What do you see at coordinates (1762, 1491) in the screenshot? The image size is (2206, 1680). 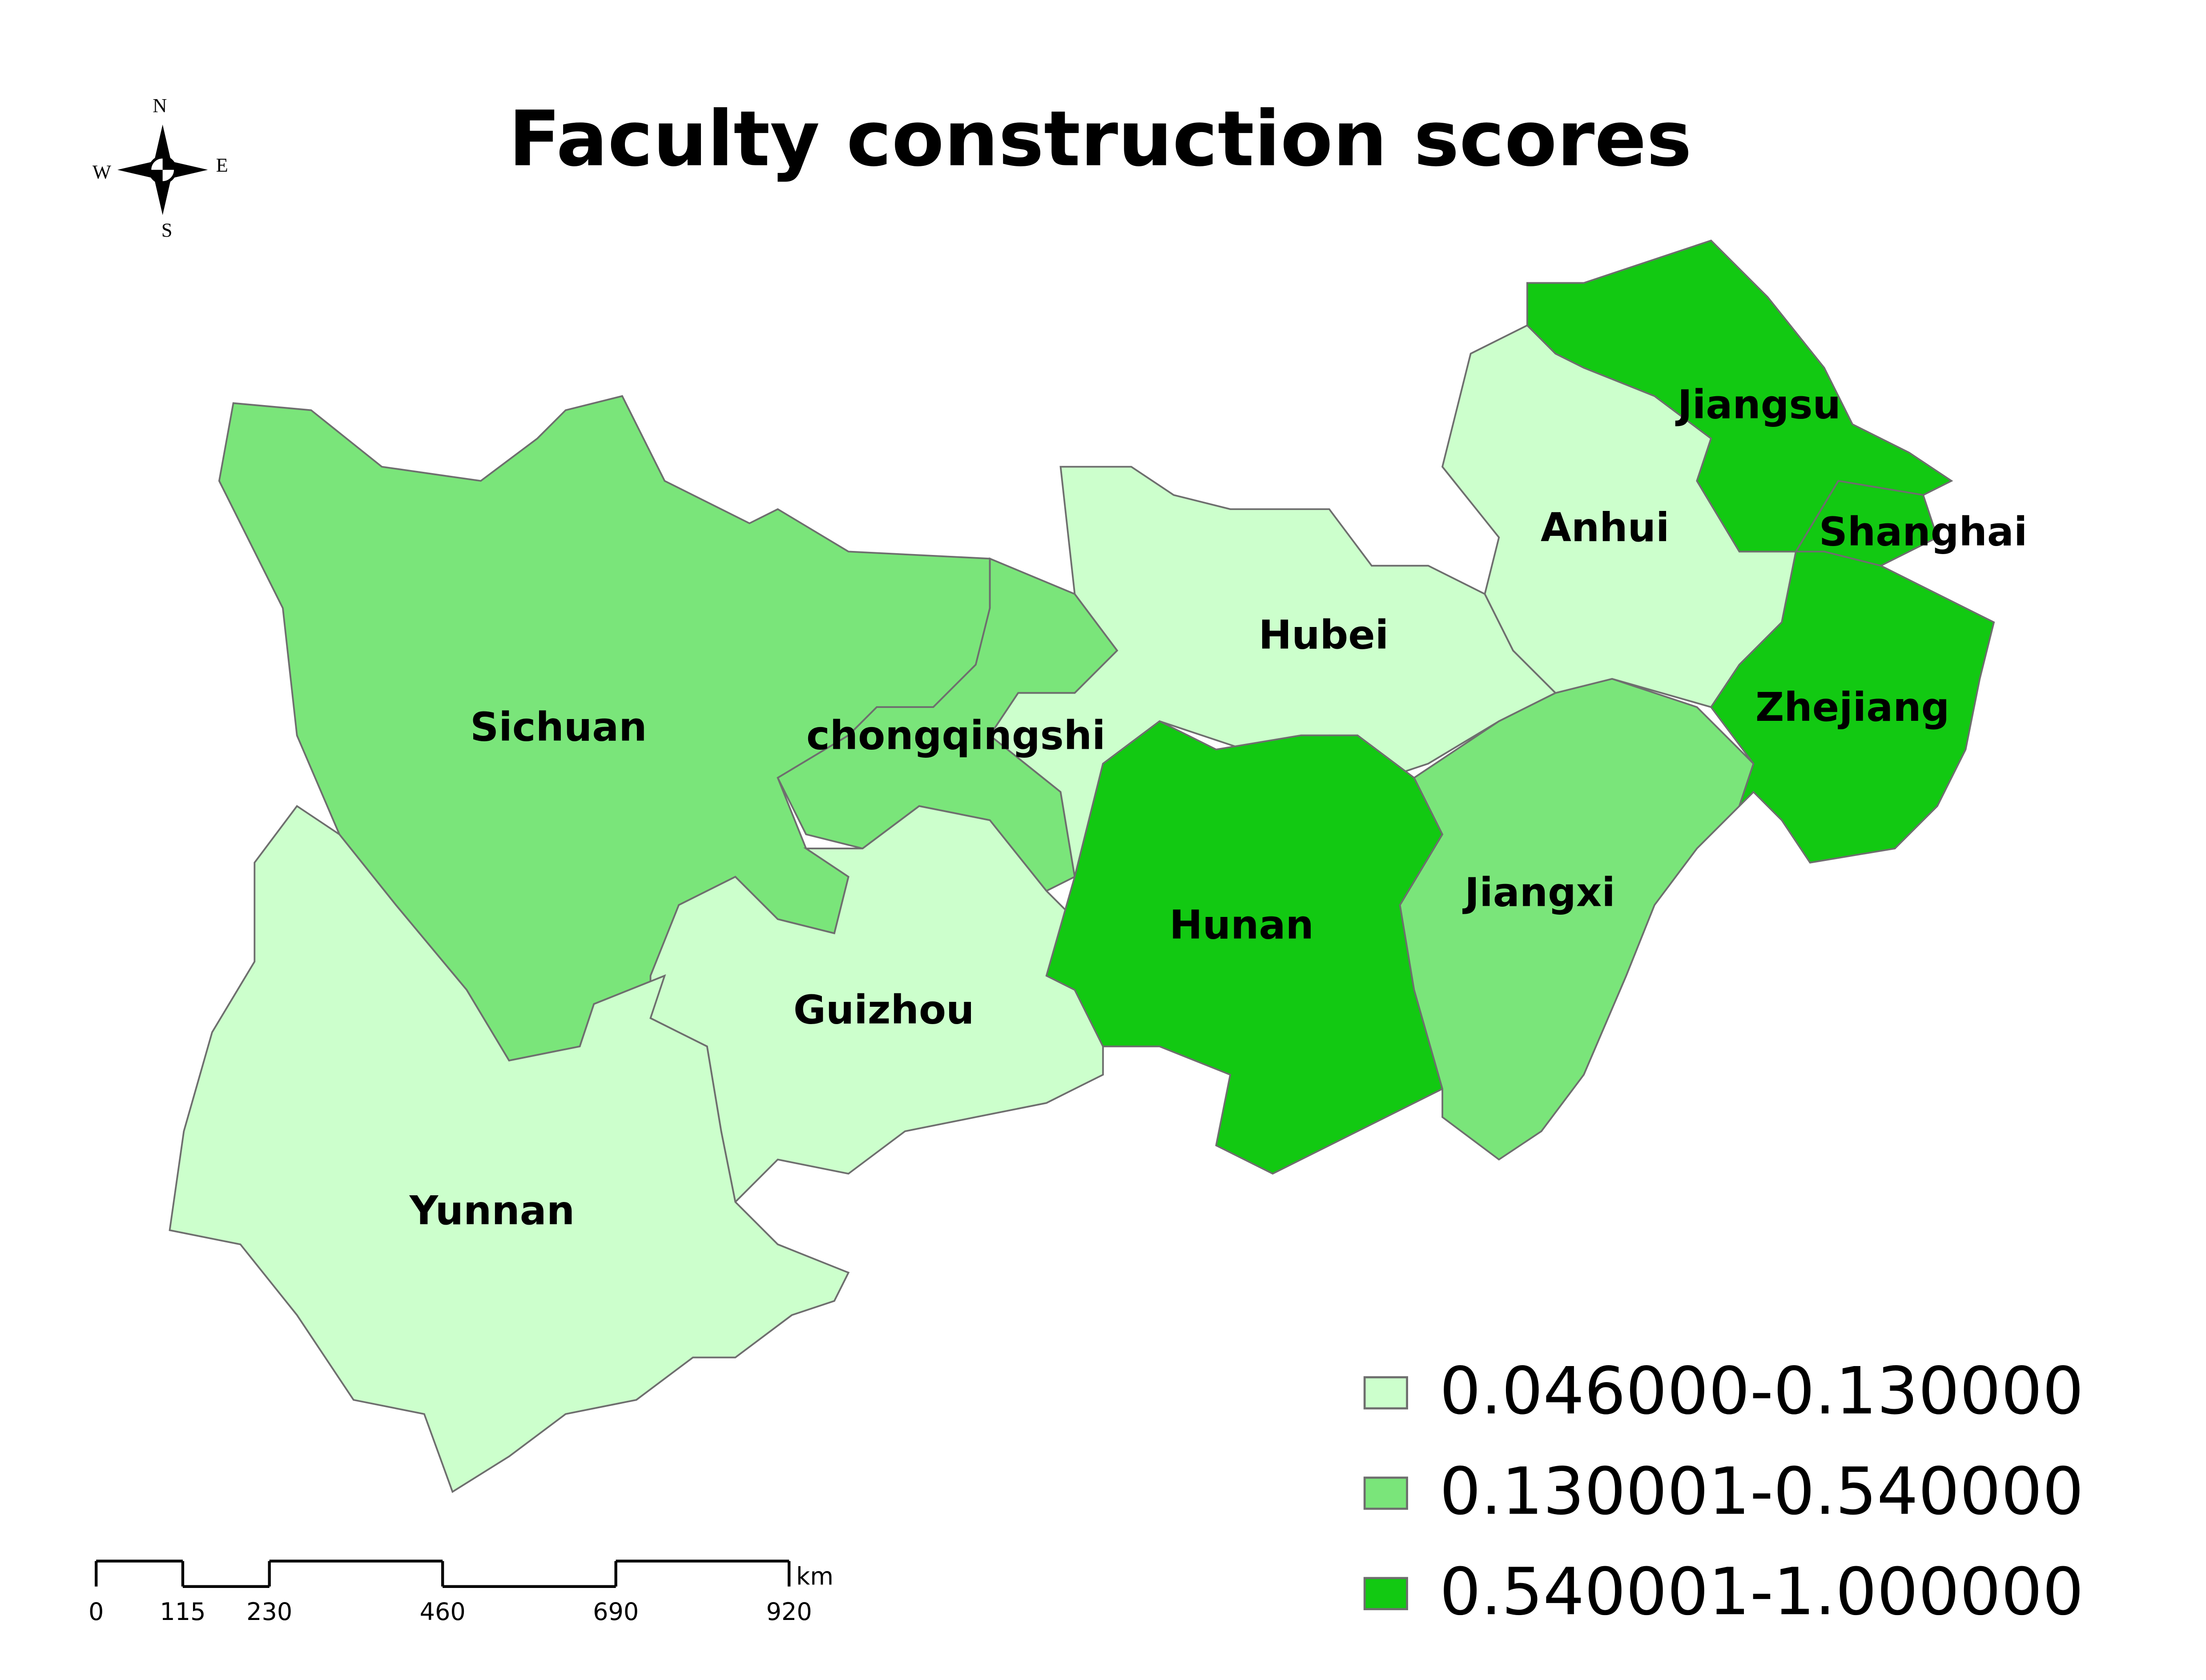 I see `legend-label: 0.130001-0.540000` at bounding box center [1762, 1491].